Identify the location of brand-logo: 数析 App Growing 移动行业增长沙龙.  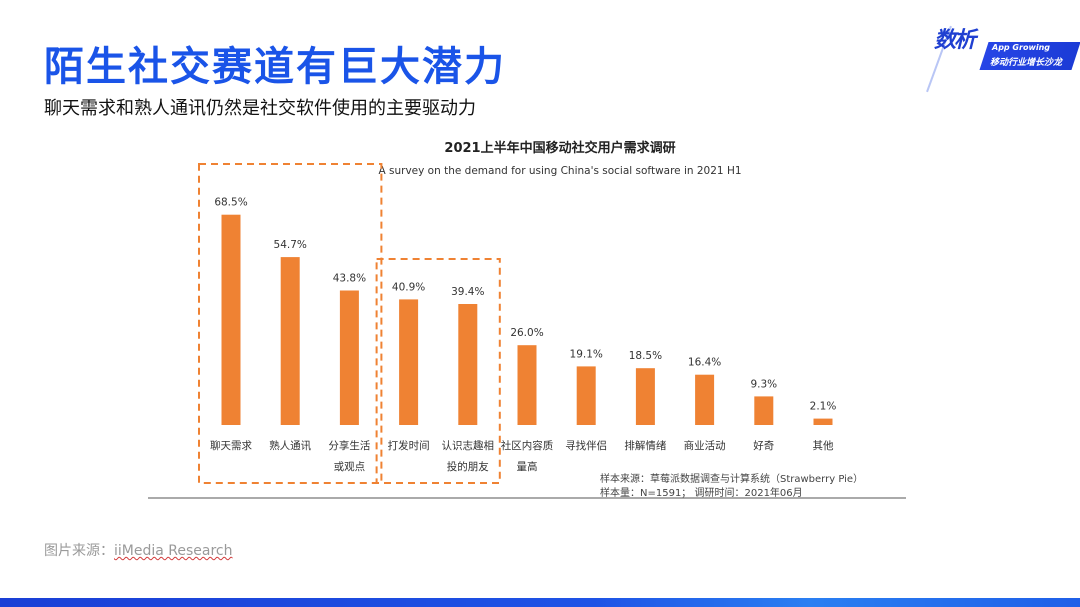
(1003, 62).